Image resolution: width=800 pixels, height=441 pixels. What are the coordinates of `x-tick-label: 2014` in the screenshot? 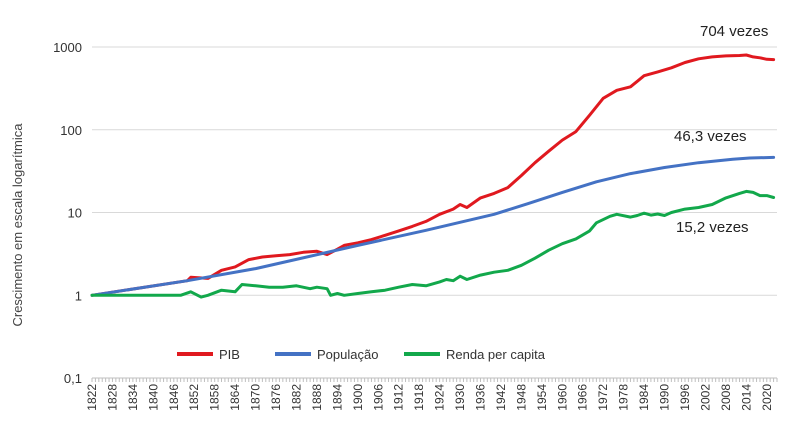 It's located at (746, 397).